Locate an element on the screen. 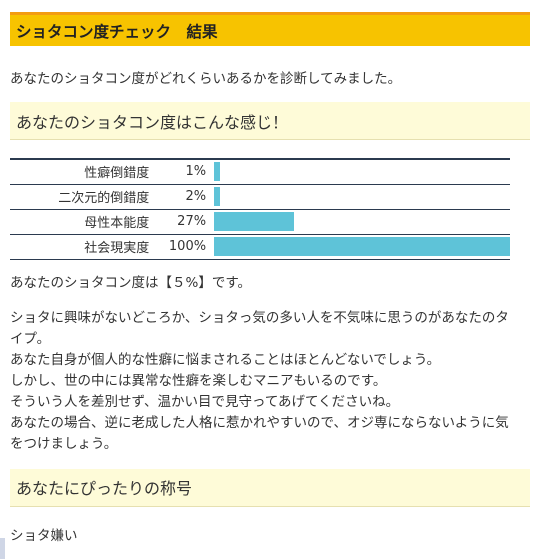 The width and height of the screenshot is (545, 559). scroll-edge-marker is located at coordinates (2, 548).